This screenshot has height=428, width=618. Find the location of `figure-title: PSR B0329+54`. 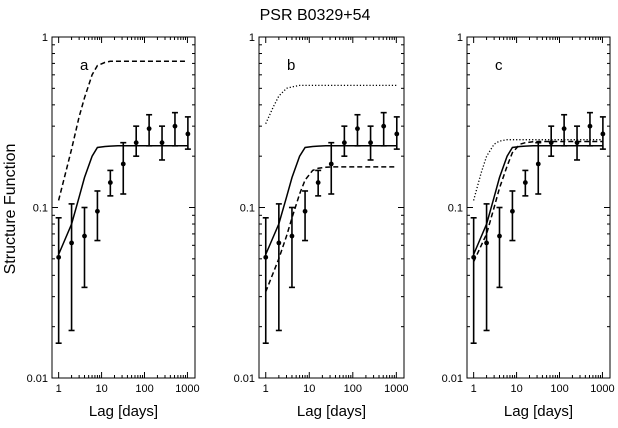

figure-title: PSR B0329+54 is located at coordinates (315, 15).